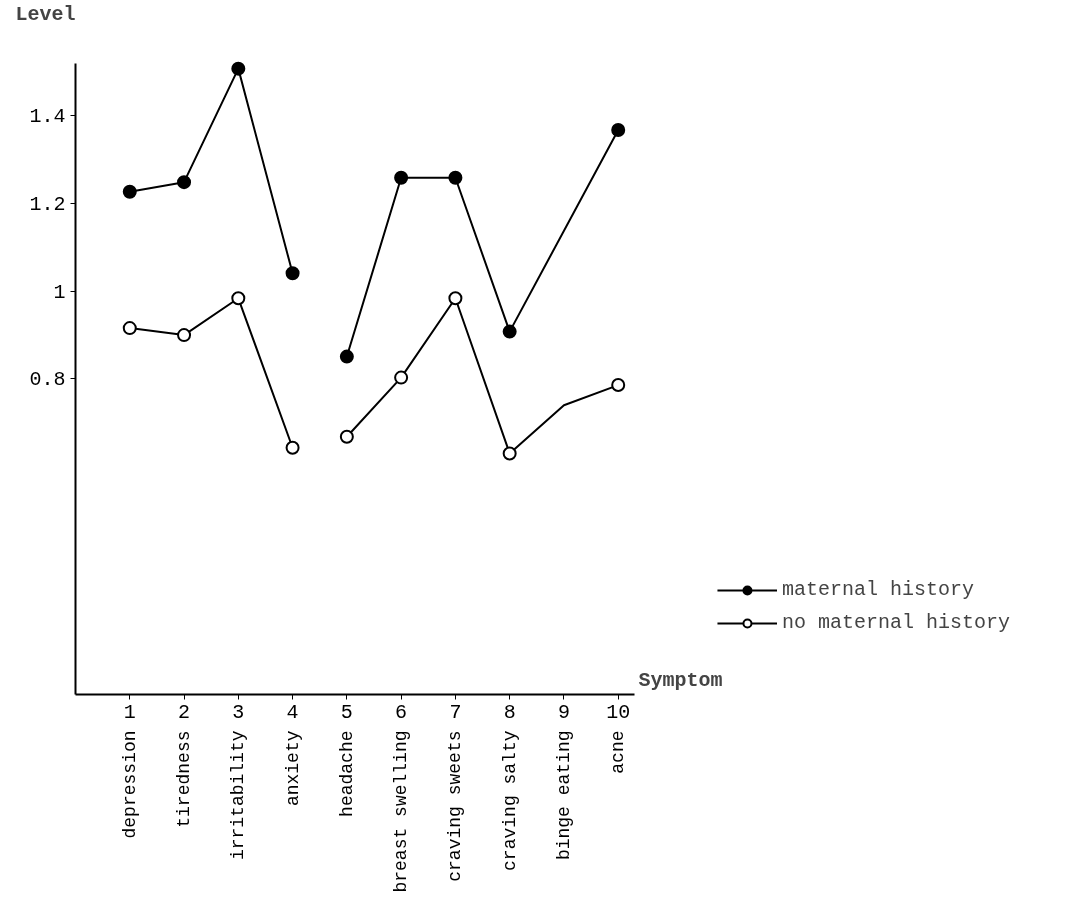  Describe the element at coordinates (401, 712) in the screenshot. I see `x-tick-label: 6` at that location.